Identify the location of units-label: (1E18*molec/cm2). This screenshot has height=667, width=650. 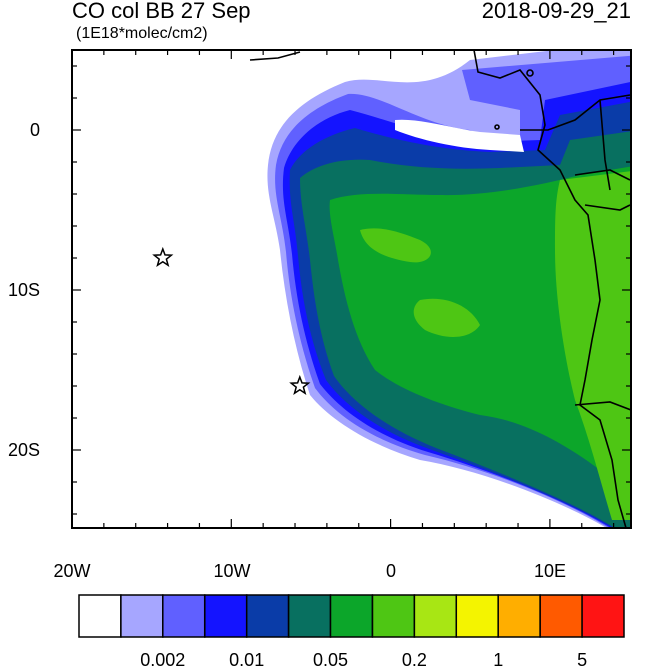
(142, 33).